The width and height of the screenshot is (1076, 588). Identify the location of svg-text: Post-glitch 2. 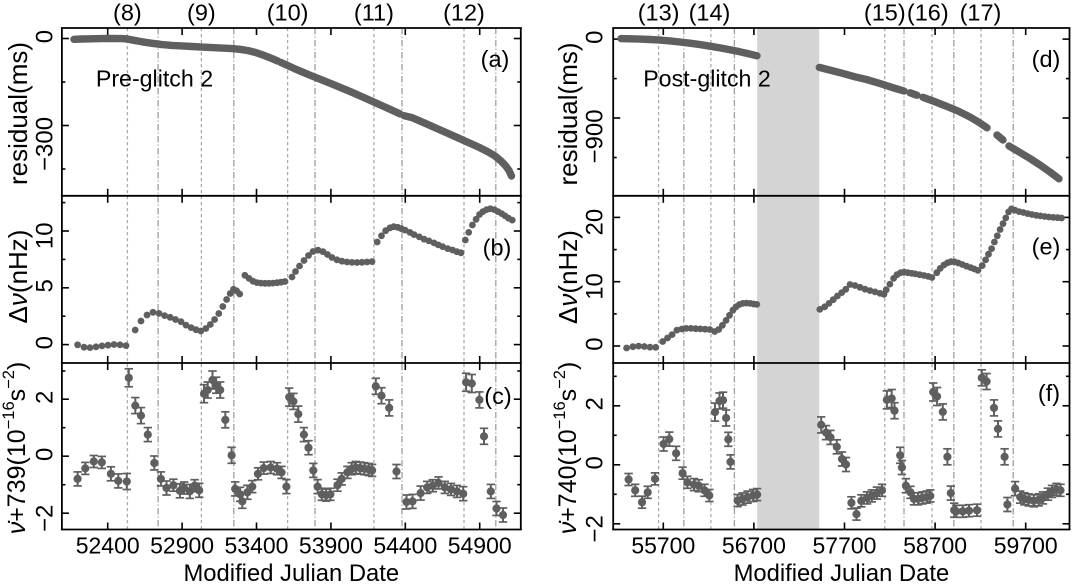
(707, 79).